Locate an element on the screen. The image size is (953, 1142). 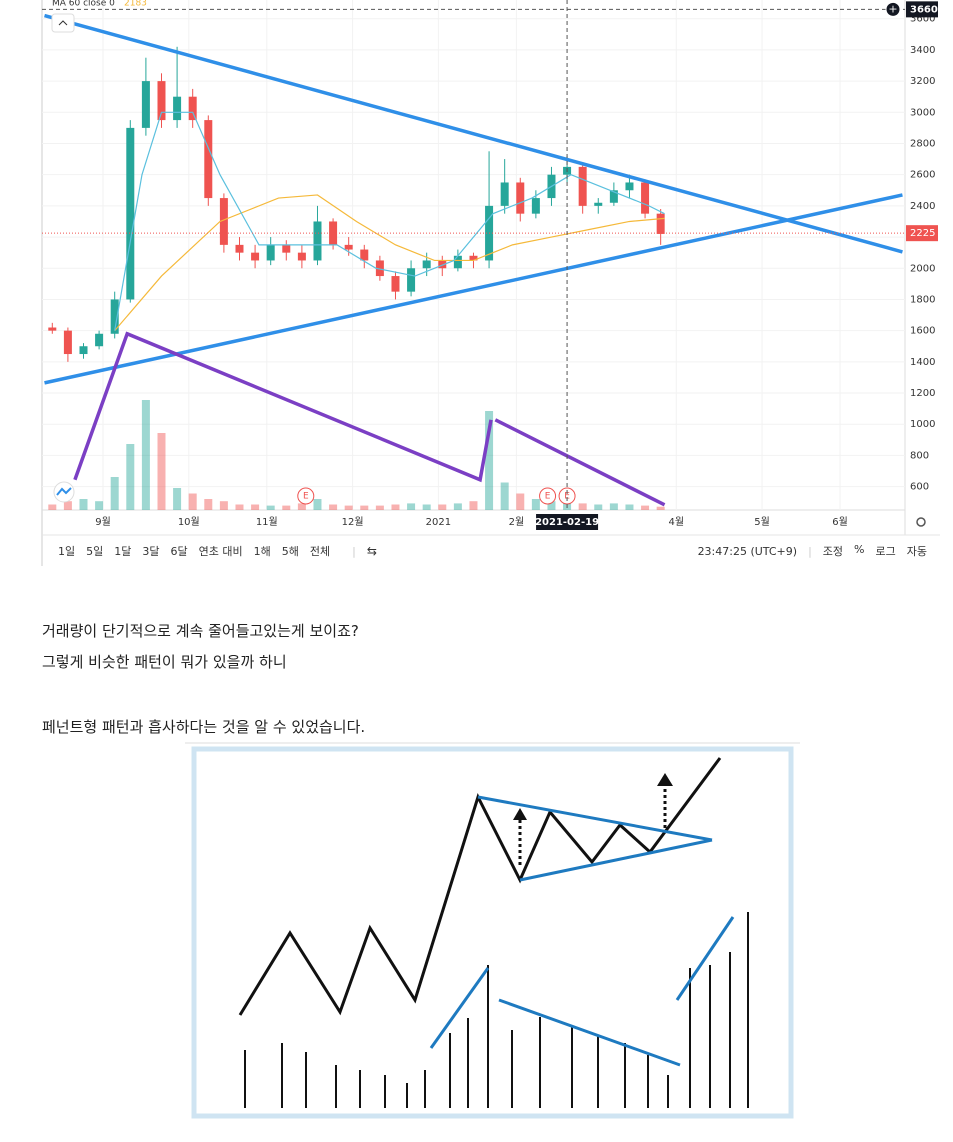
earnings-label: E is located at coordinates (567, 497).